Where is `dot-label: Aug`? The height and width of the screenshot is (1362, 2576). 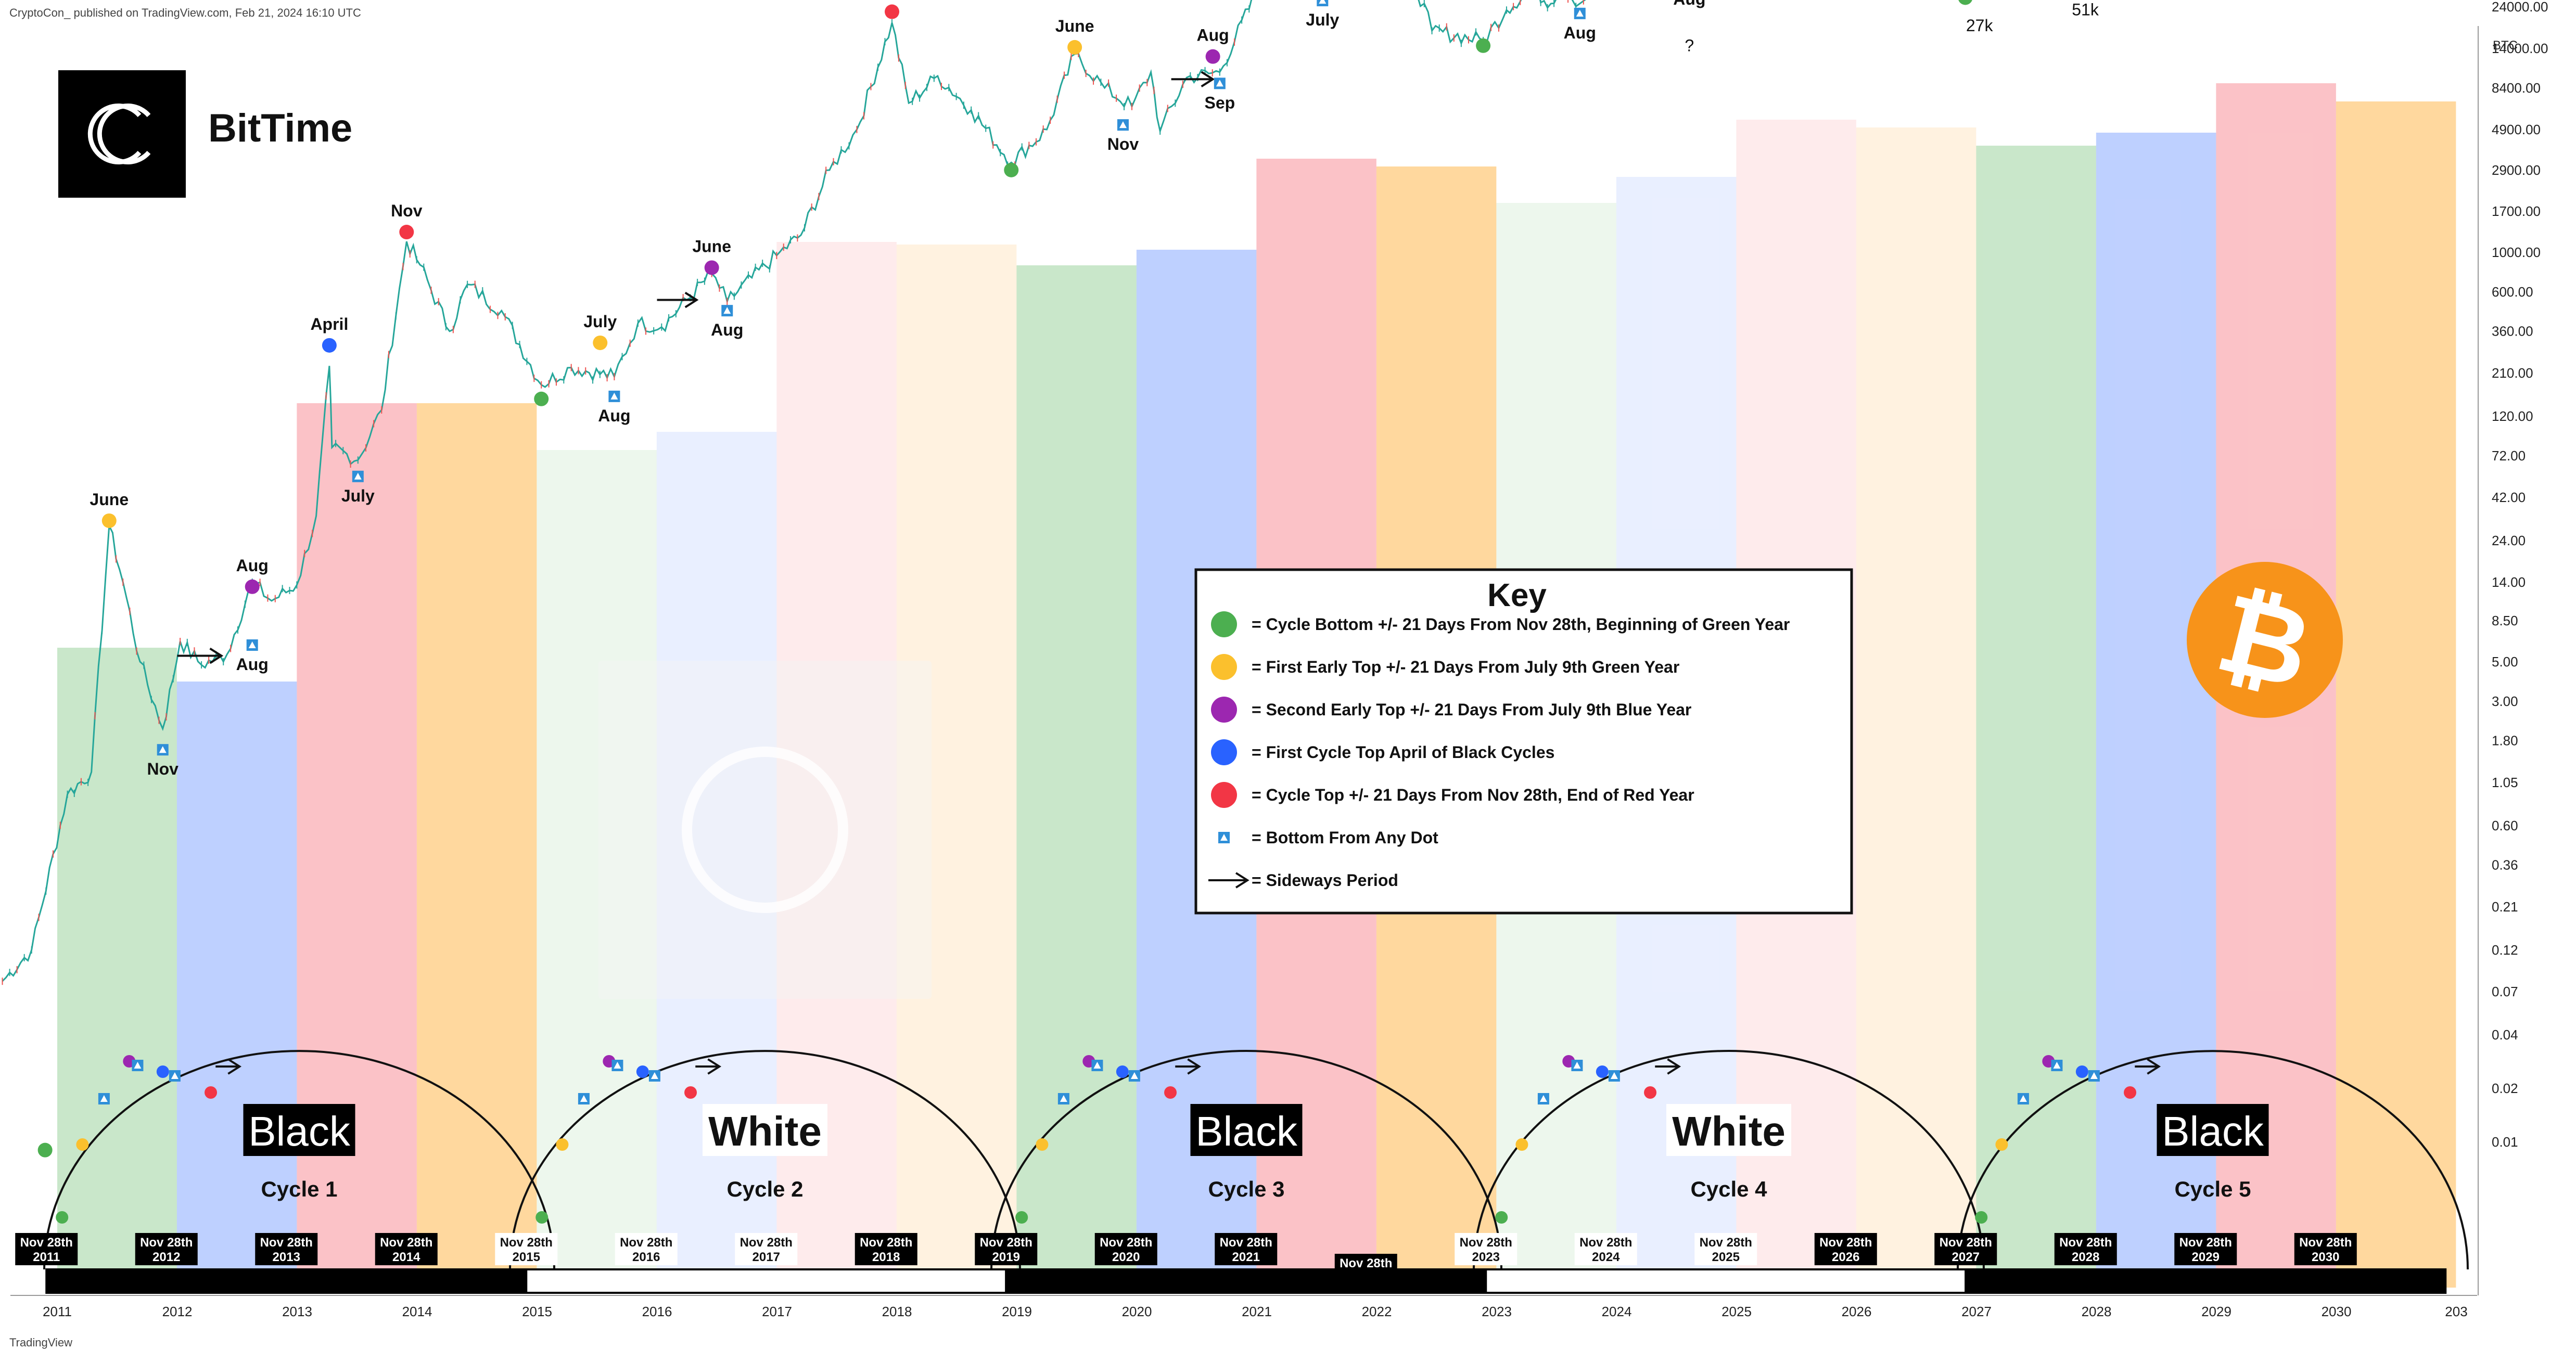 dot-label: Aug is located at coordinates (252, 565).